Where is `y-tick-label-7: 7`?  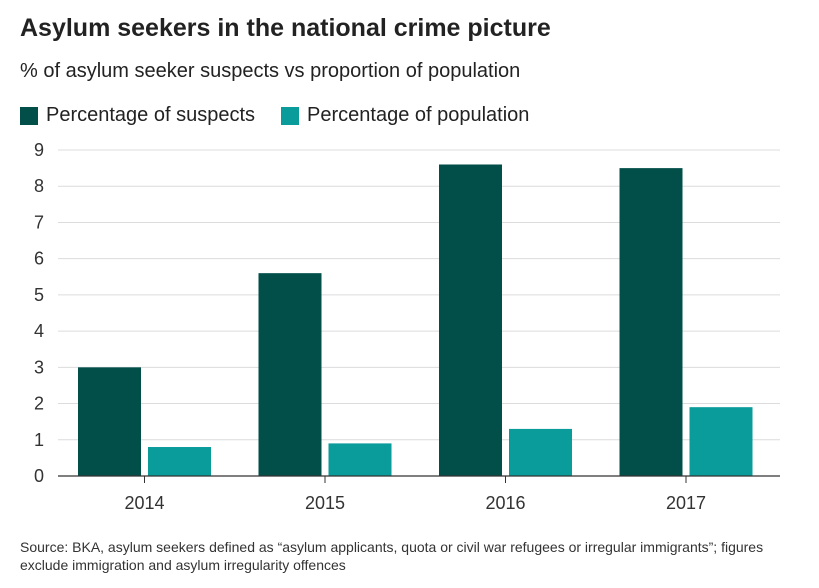 y-tick-label-7: 7 is located at coordinates (39, 222).